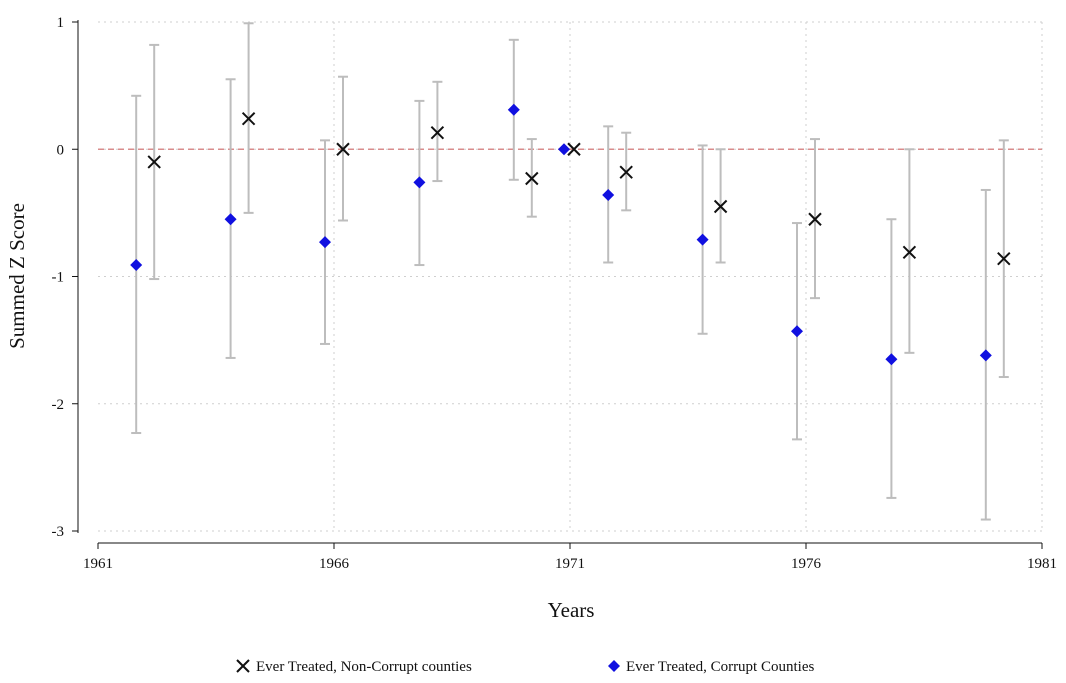  Describe the element at coordinates (17, 276) in the screenshot. I see `y-axis-title: Summed Z Score` at that location.